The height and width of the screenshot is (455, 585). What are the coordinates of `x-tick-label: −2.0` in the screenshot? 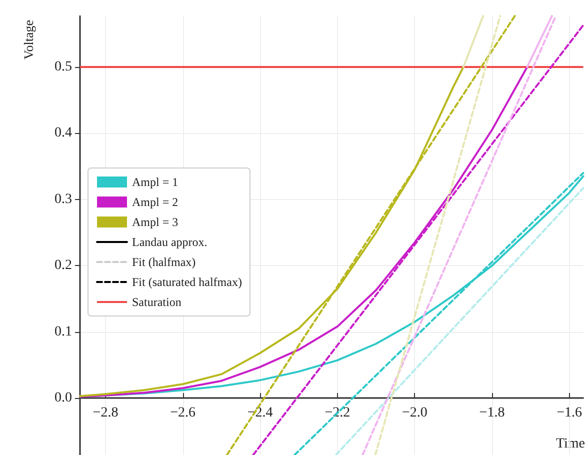 It's located at (415, 413).